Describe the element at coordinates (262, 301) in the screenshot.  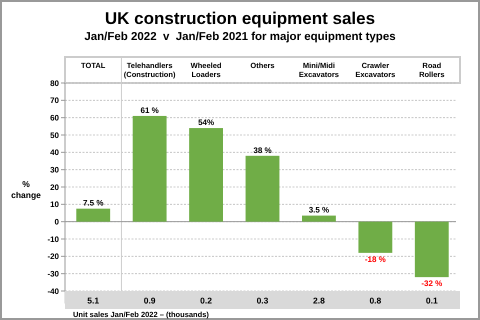
I see `text: 0.3` at that location.